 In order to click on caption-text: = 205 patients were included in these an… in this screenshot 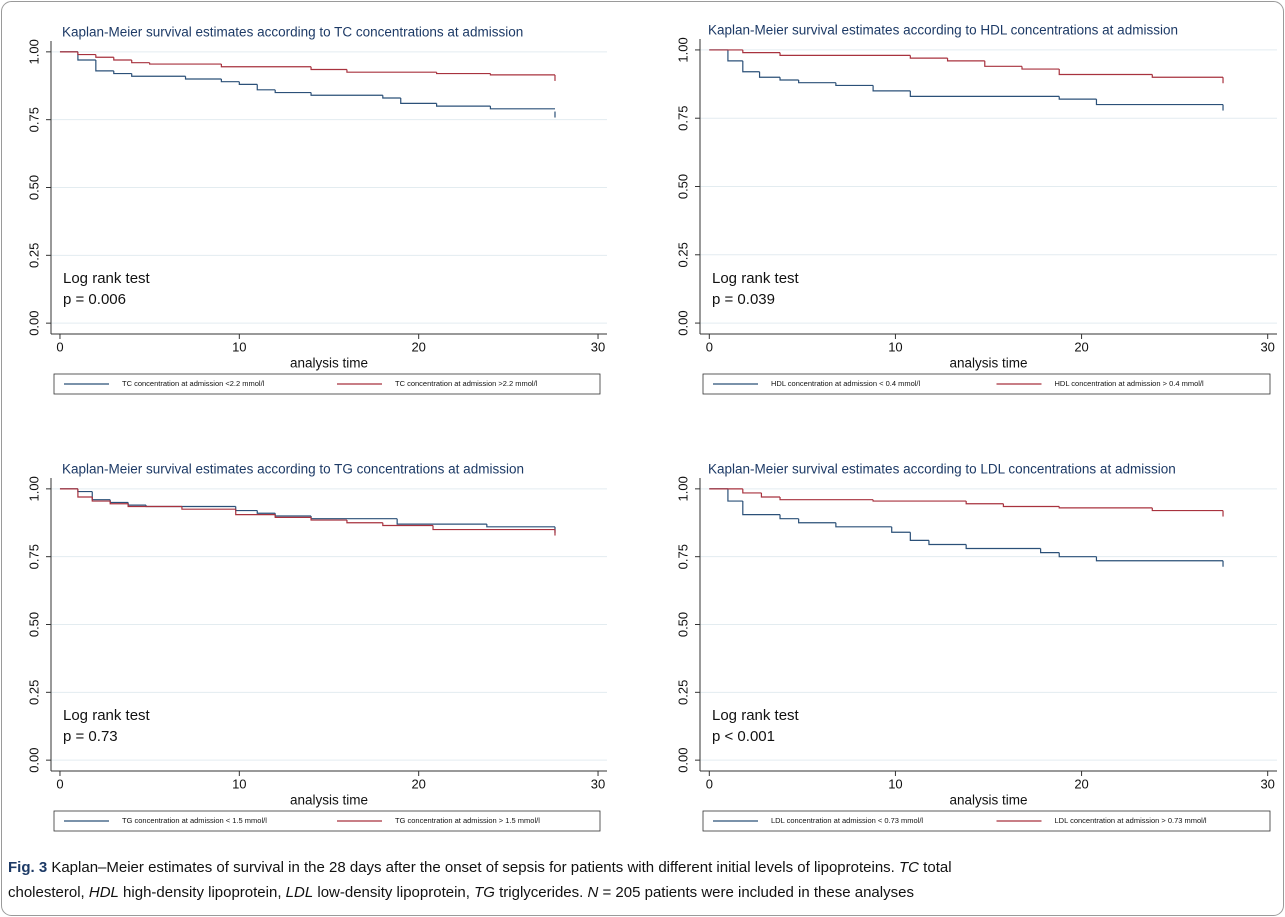, I will do `click(756, 892)`.